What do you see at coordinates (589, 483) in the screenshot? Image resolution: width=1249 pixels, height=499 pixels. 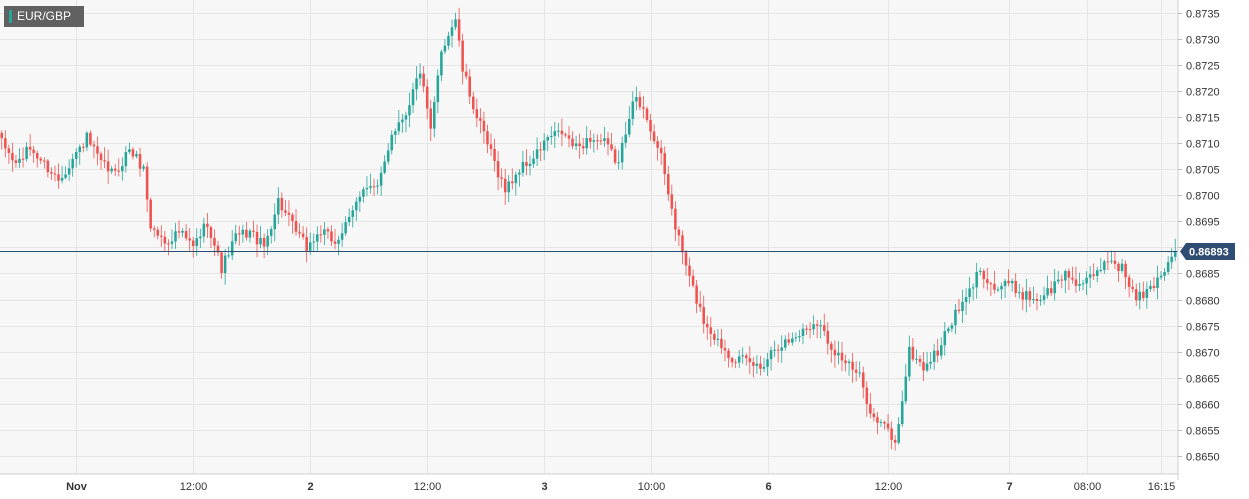 I see `time-axis: Nov 12:00 2 12:00 3 10:00 6 12:00 7 08:00 16:15` at bounding box center [589, 483].